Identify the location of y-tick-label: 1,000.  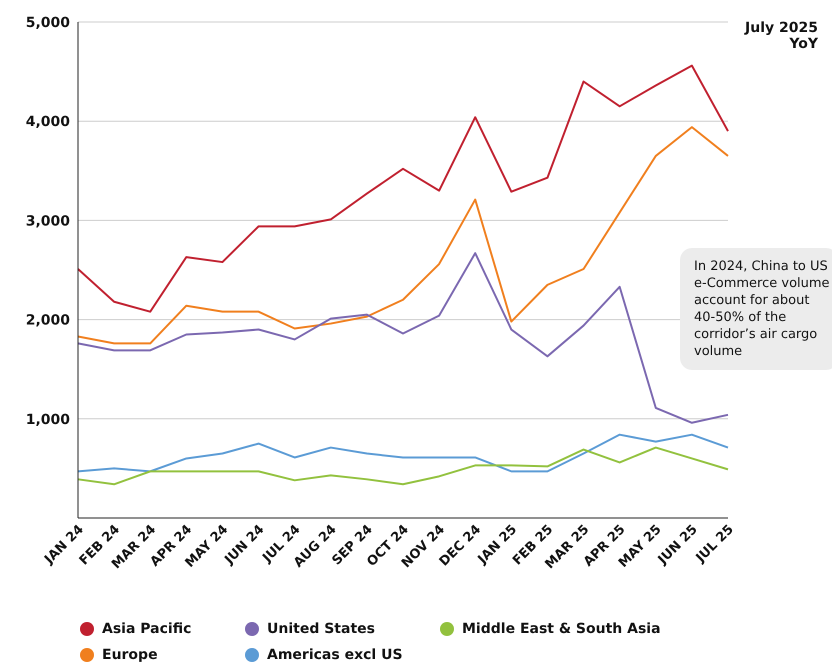
(48, 420).